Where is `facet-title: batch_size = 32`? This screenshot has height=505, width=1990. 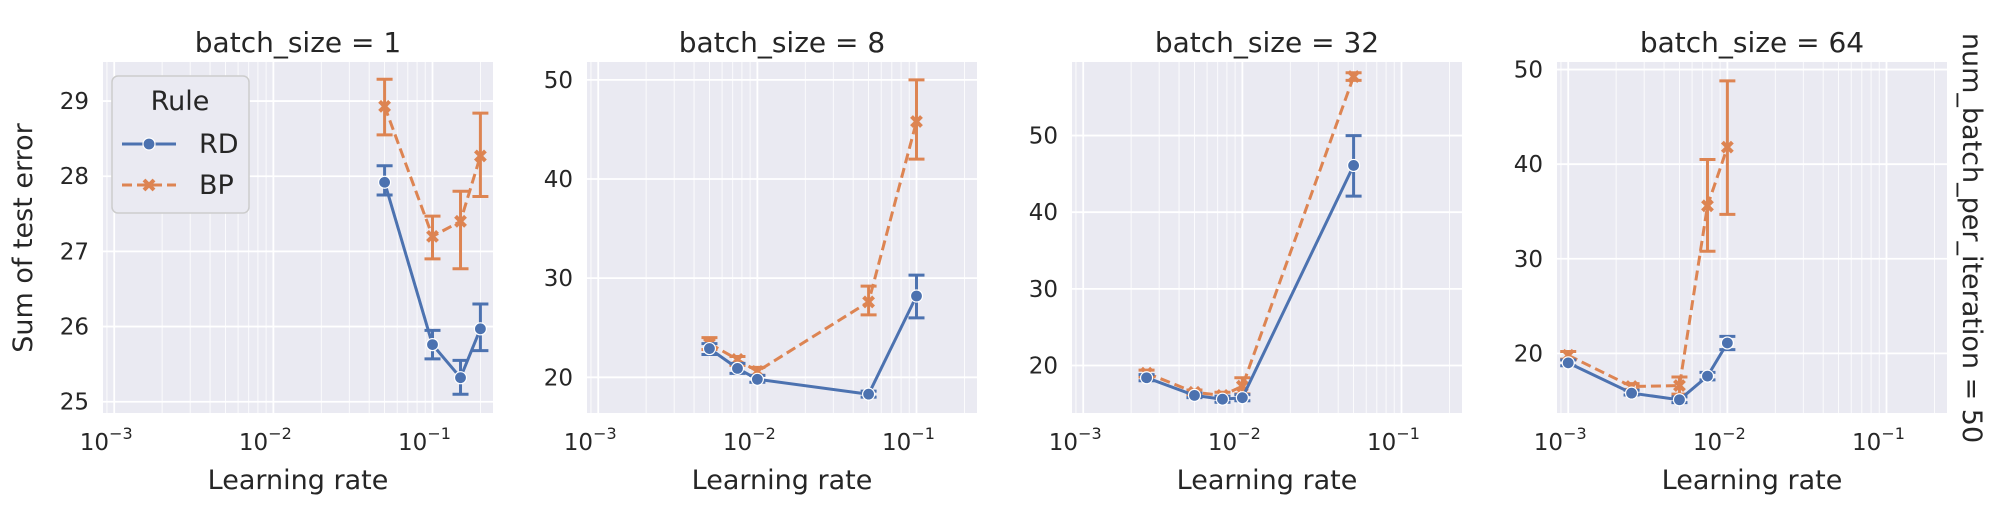
facet-title: batch_size = 32 is located at coordinates (1267, 42).